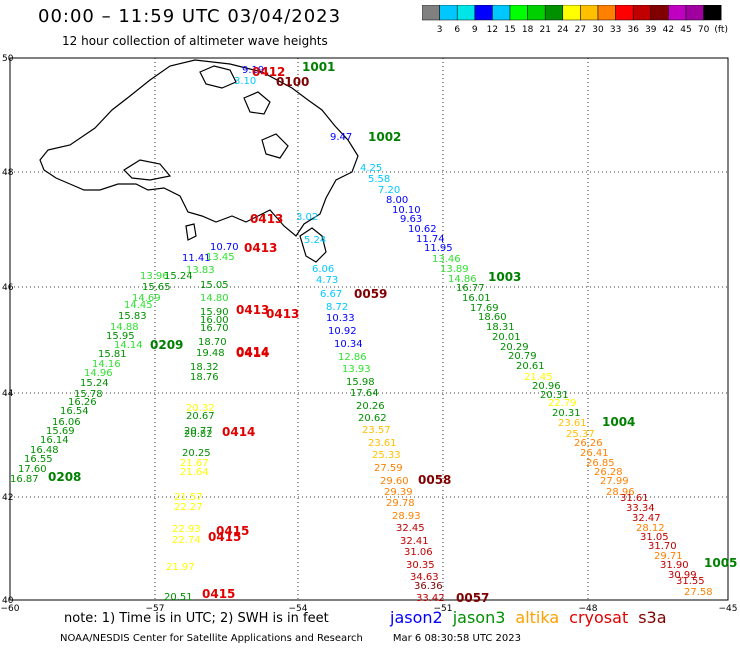 The width and height of the screenshot is (740, 650). What do you see at coordinates (54, 440) in the screenshot?
I see `wave-height-value: 16.14` at bounding box center [54, 440].